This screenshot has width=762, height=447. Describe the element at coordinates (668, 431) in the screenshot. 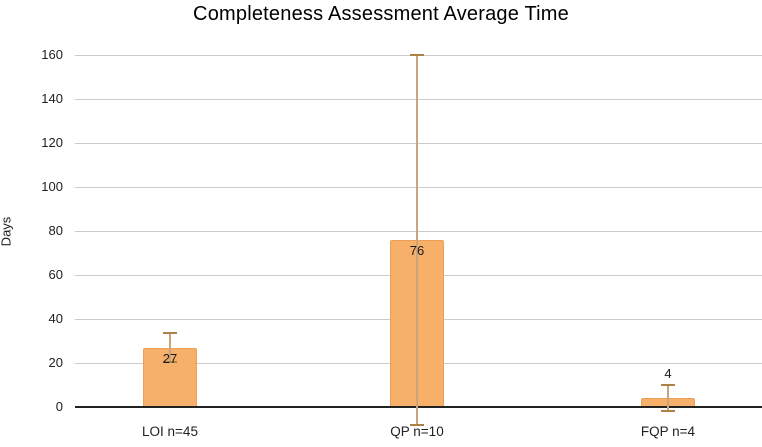

I see `x-tick-label: FQP n=4` at that location.